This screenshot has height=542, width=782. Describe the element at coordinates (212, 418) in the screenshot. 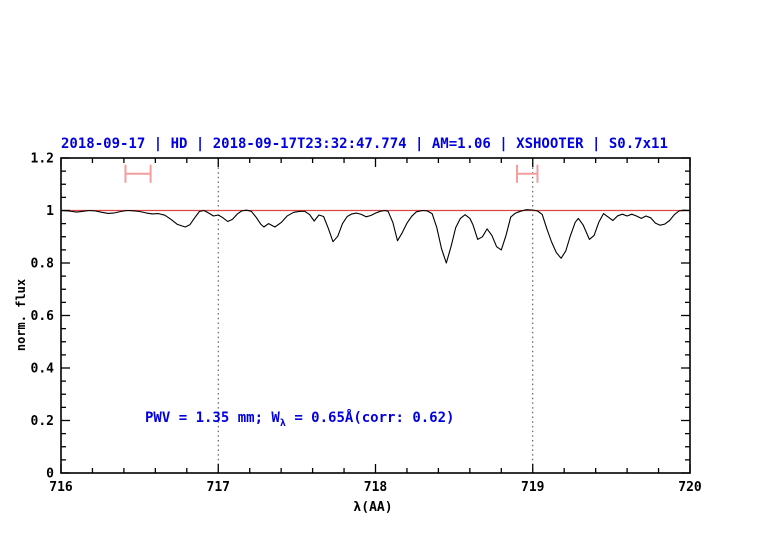

I see `annotation-pre: PWV = 1.35 mm; W` at that location.